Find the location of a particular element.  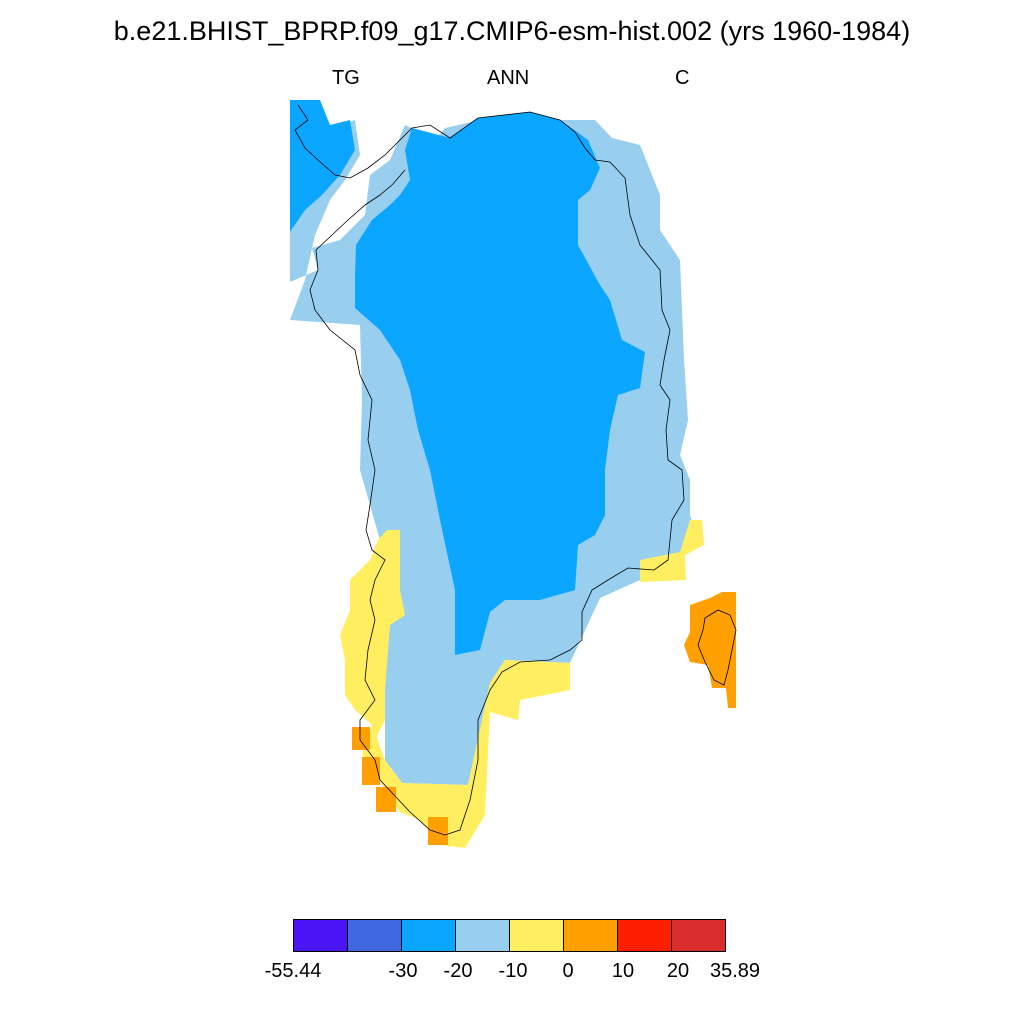

colorbar-label-10: 10 is located at coordinates (623, 971).